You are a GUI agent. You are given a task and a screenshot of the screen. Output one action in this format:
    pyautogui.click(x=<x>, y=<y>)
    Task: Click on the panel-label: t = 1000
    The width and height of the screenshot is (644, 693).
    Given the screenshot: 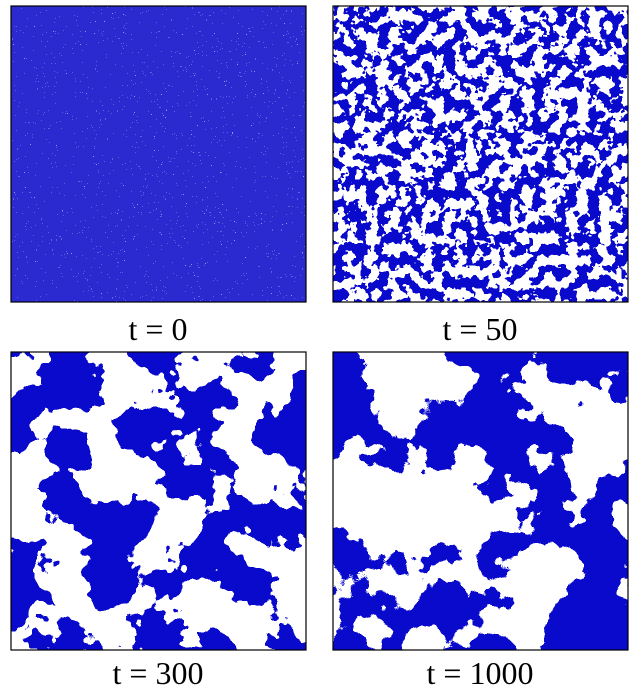 What is the action you would take?
    pyautogui.click(x=480, y=673)
    